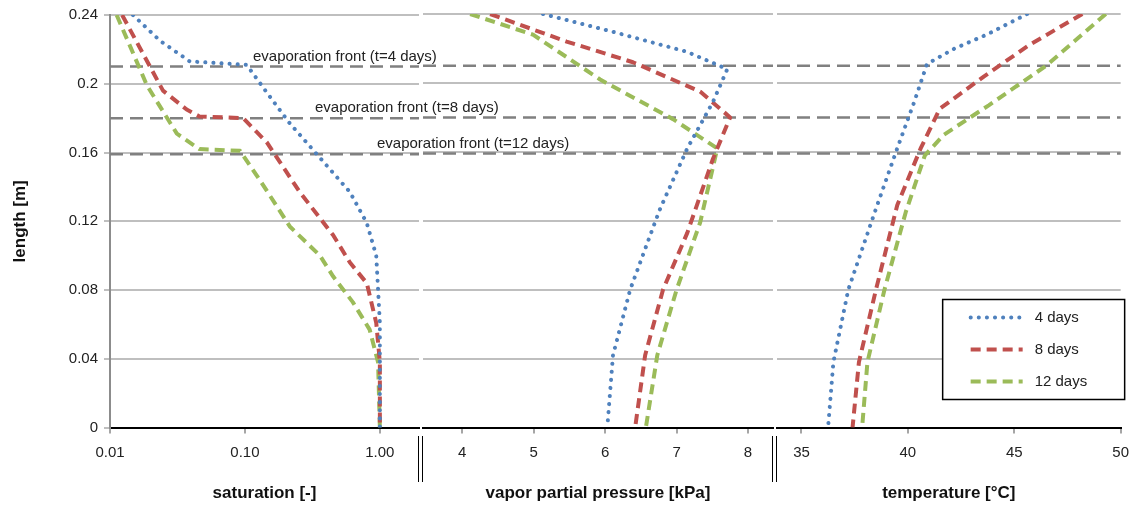 The image size is (1139, 514). Describe the element at coordinates (605, 451) in the screenshot. I see `x-tick-label: 6` at that location.